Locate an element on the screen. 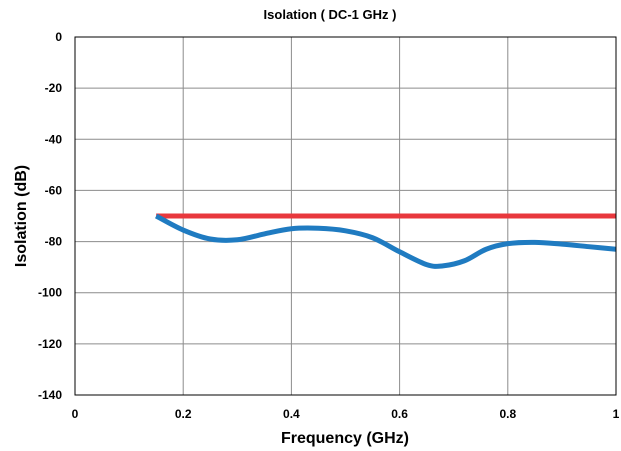 This screenshot has height=451, width=621. y-tick-label: -40 is located at coordinates (54, 139).